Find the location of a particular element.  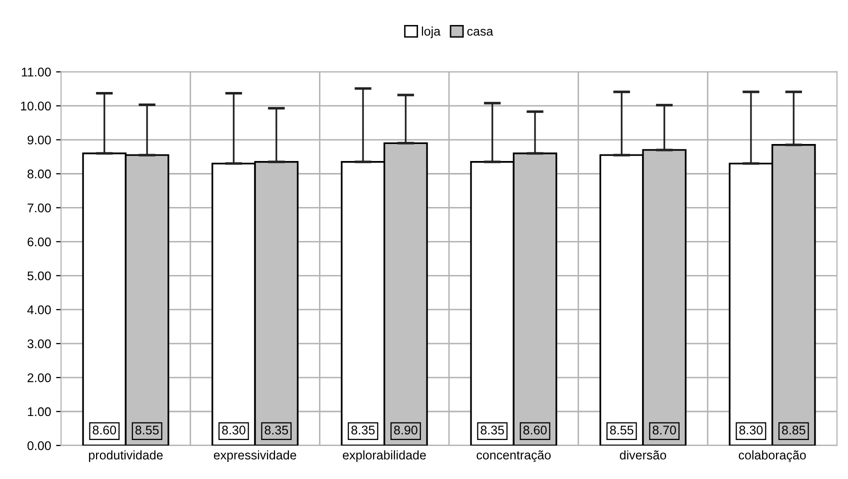

x-tick-label: diversão is located at coordinates (643, 455).